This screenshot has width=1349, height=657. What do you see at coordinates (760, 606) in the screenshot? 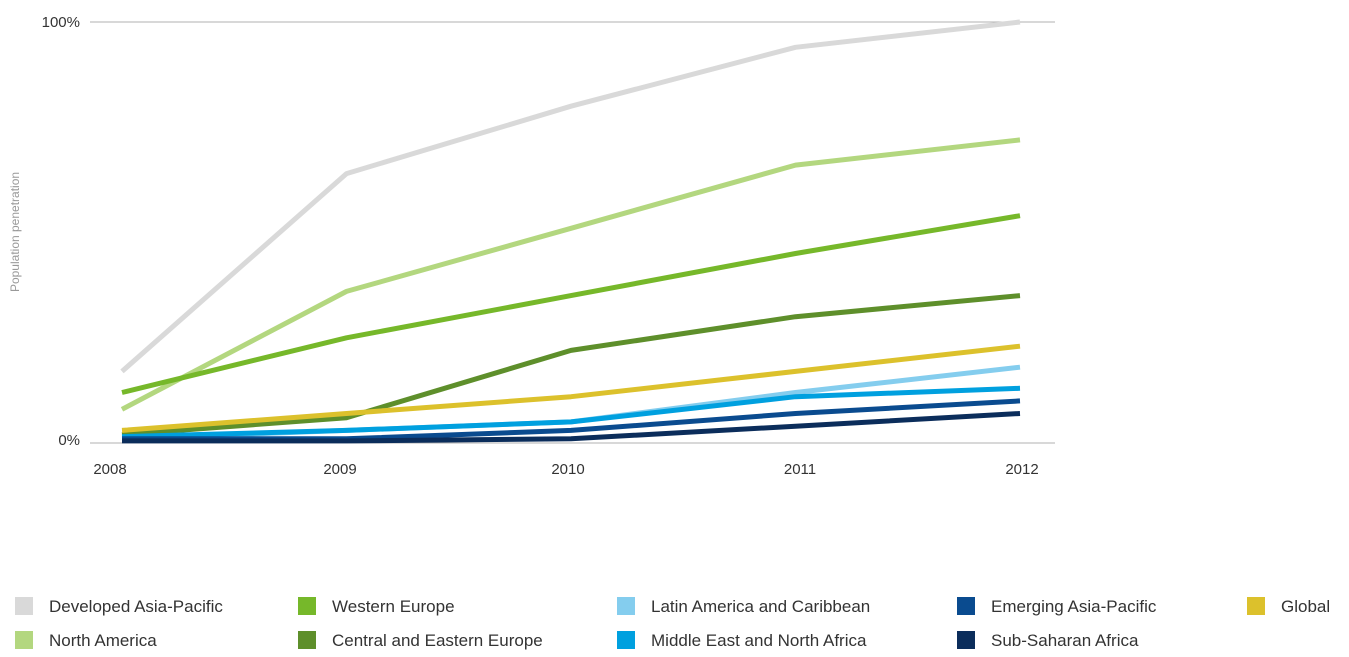
I see `legend-label-latin-america-and-caribbean: Latin America and Caribbean` at bounding box center [760, 606].